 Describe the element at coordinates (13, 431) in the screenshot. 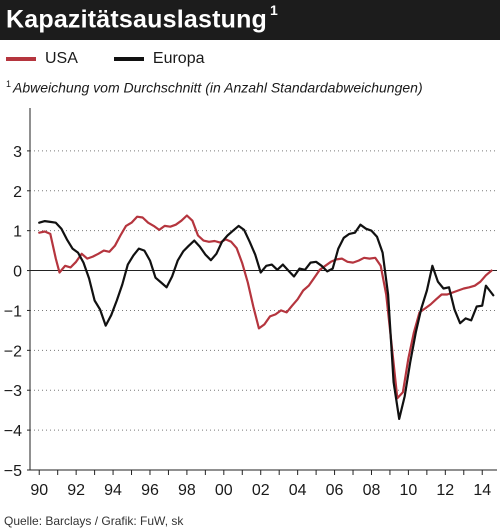

I see `y-tick-label: −4` at that location.